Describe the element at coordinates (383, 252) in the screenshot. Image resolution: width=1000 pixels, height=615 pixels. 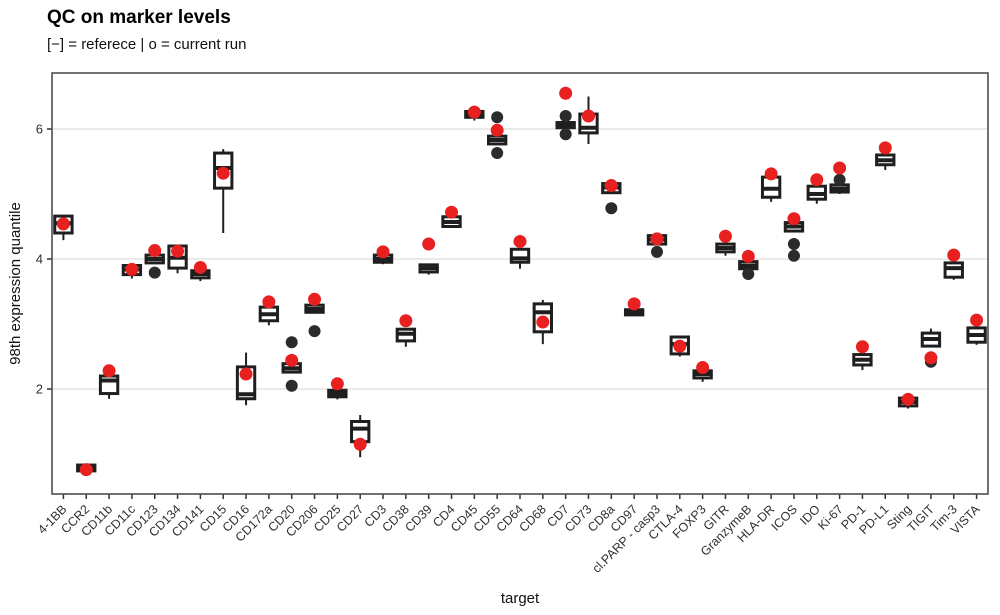
I see `current-run-dot-CD3` at that location.